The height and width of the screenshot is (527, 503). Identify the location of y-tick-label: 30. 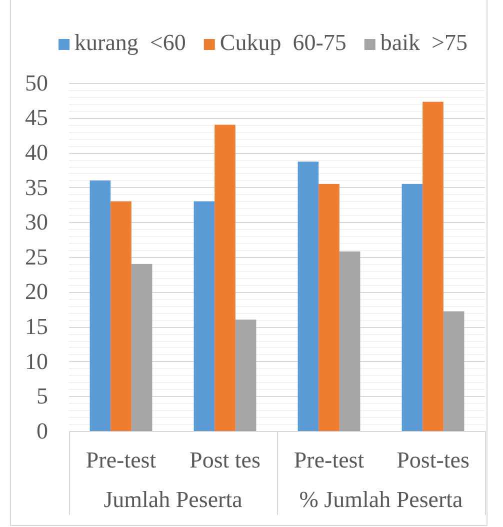
(36, 222).